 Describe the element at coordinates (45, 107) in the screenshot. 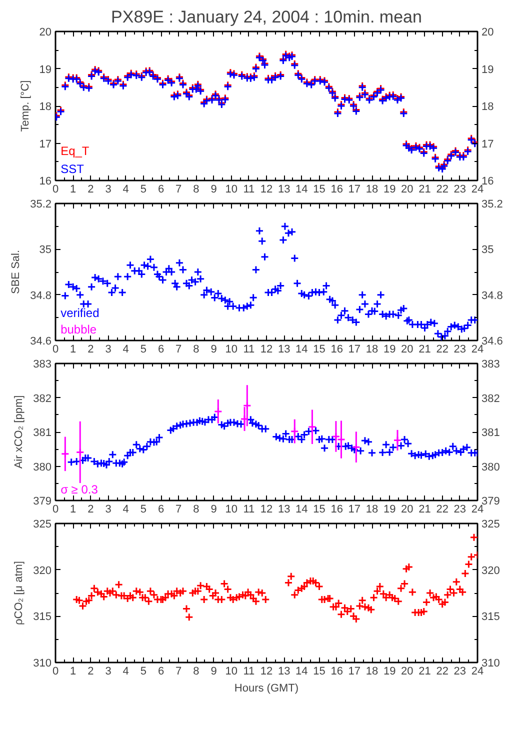

I see `y-tick-label: 18` at that location.